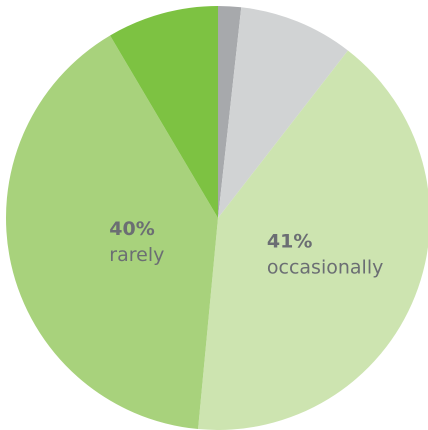  What do you see at coordinates (136, 255) in the screenshot?
I see `slice-category-label: rarely` at bounding box center [136, 255].